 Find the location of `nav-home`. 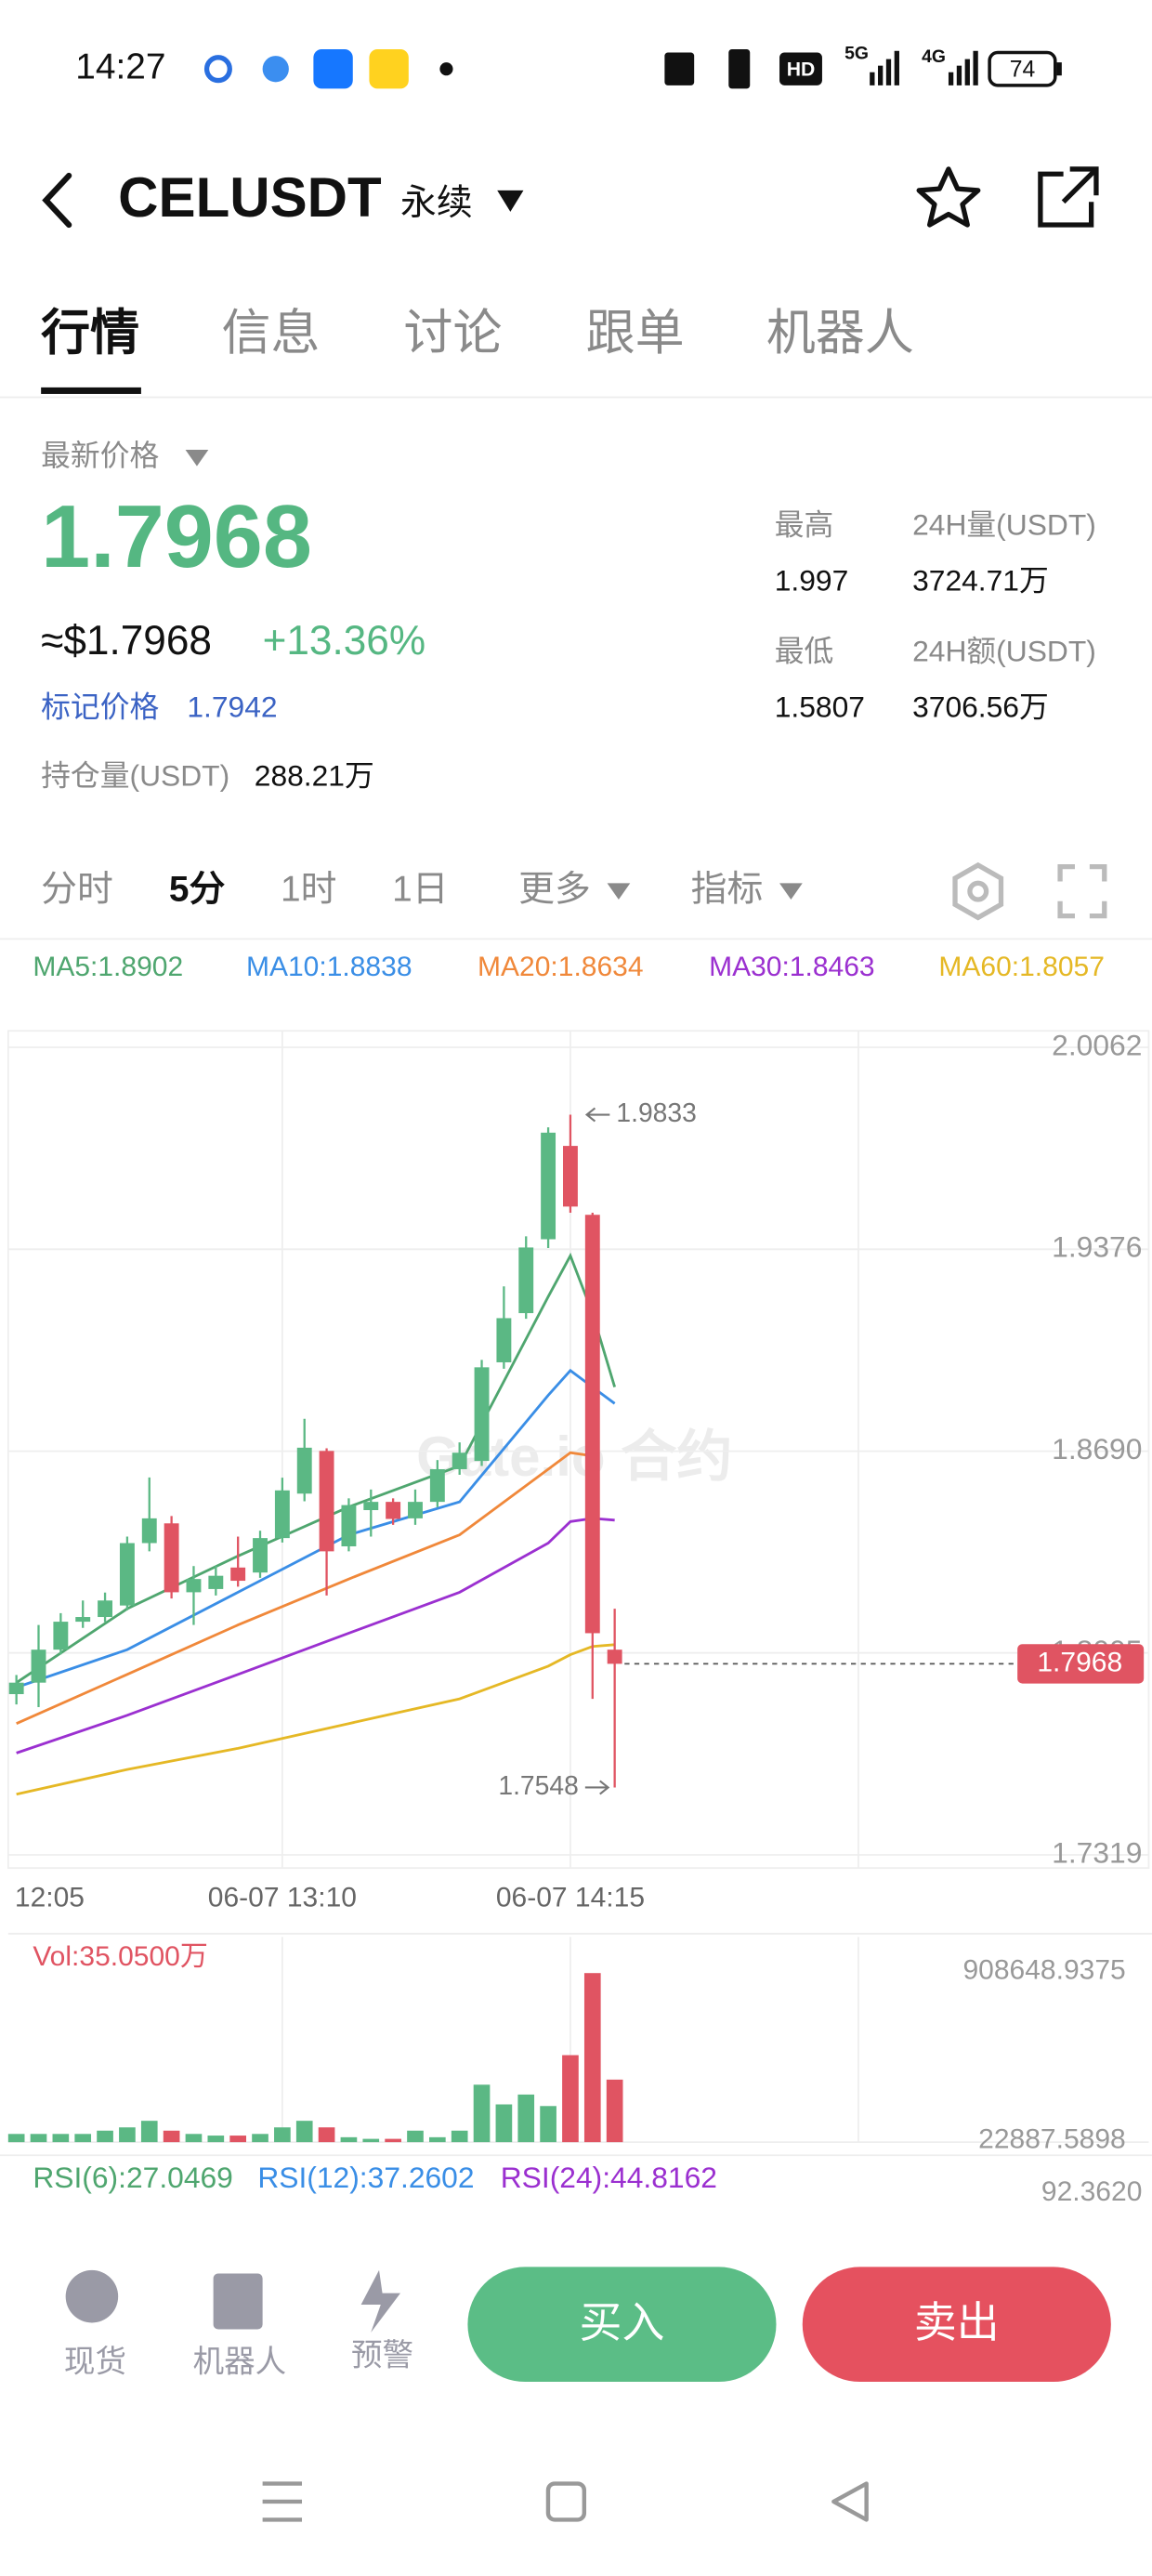

nav-home is located at coordinates (566, 2501).